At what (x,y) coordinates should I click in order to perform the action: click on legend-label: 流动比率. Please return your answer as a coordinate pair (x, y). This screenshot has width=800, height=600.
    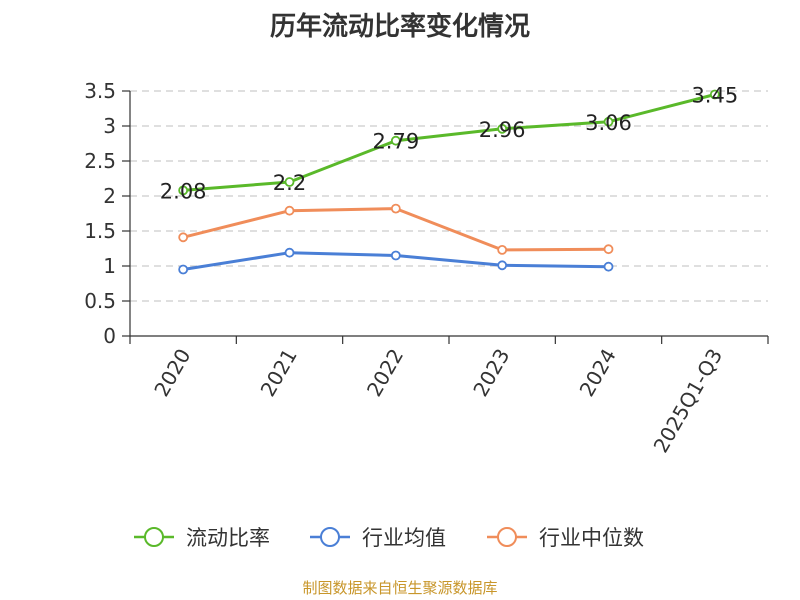
    Looking at the image, I should click on (228, 538).